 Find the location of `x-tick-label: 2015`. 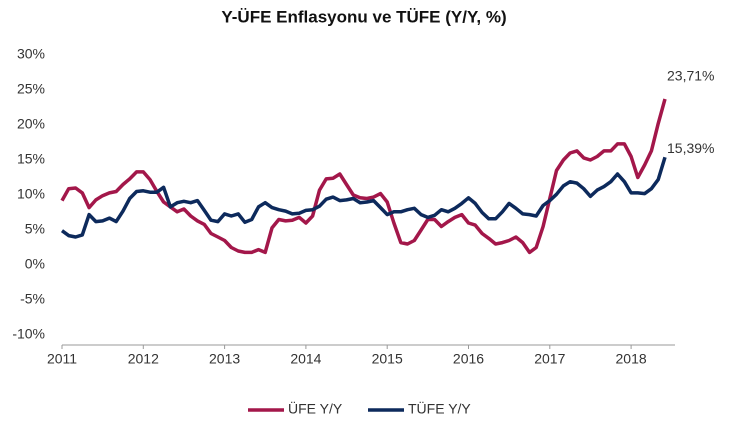

x-tick-label: 2015 is located at coordinates (387, 359).